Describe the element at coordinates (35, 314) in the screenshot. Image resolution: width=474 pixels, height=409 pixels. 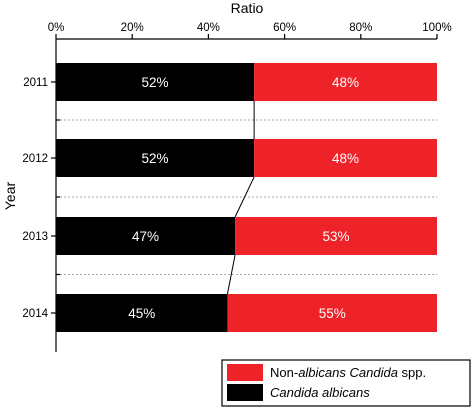
I see `y-tick-label-2014: 2014` at that location.